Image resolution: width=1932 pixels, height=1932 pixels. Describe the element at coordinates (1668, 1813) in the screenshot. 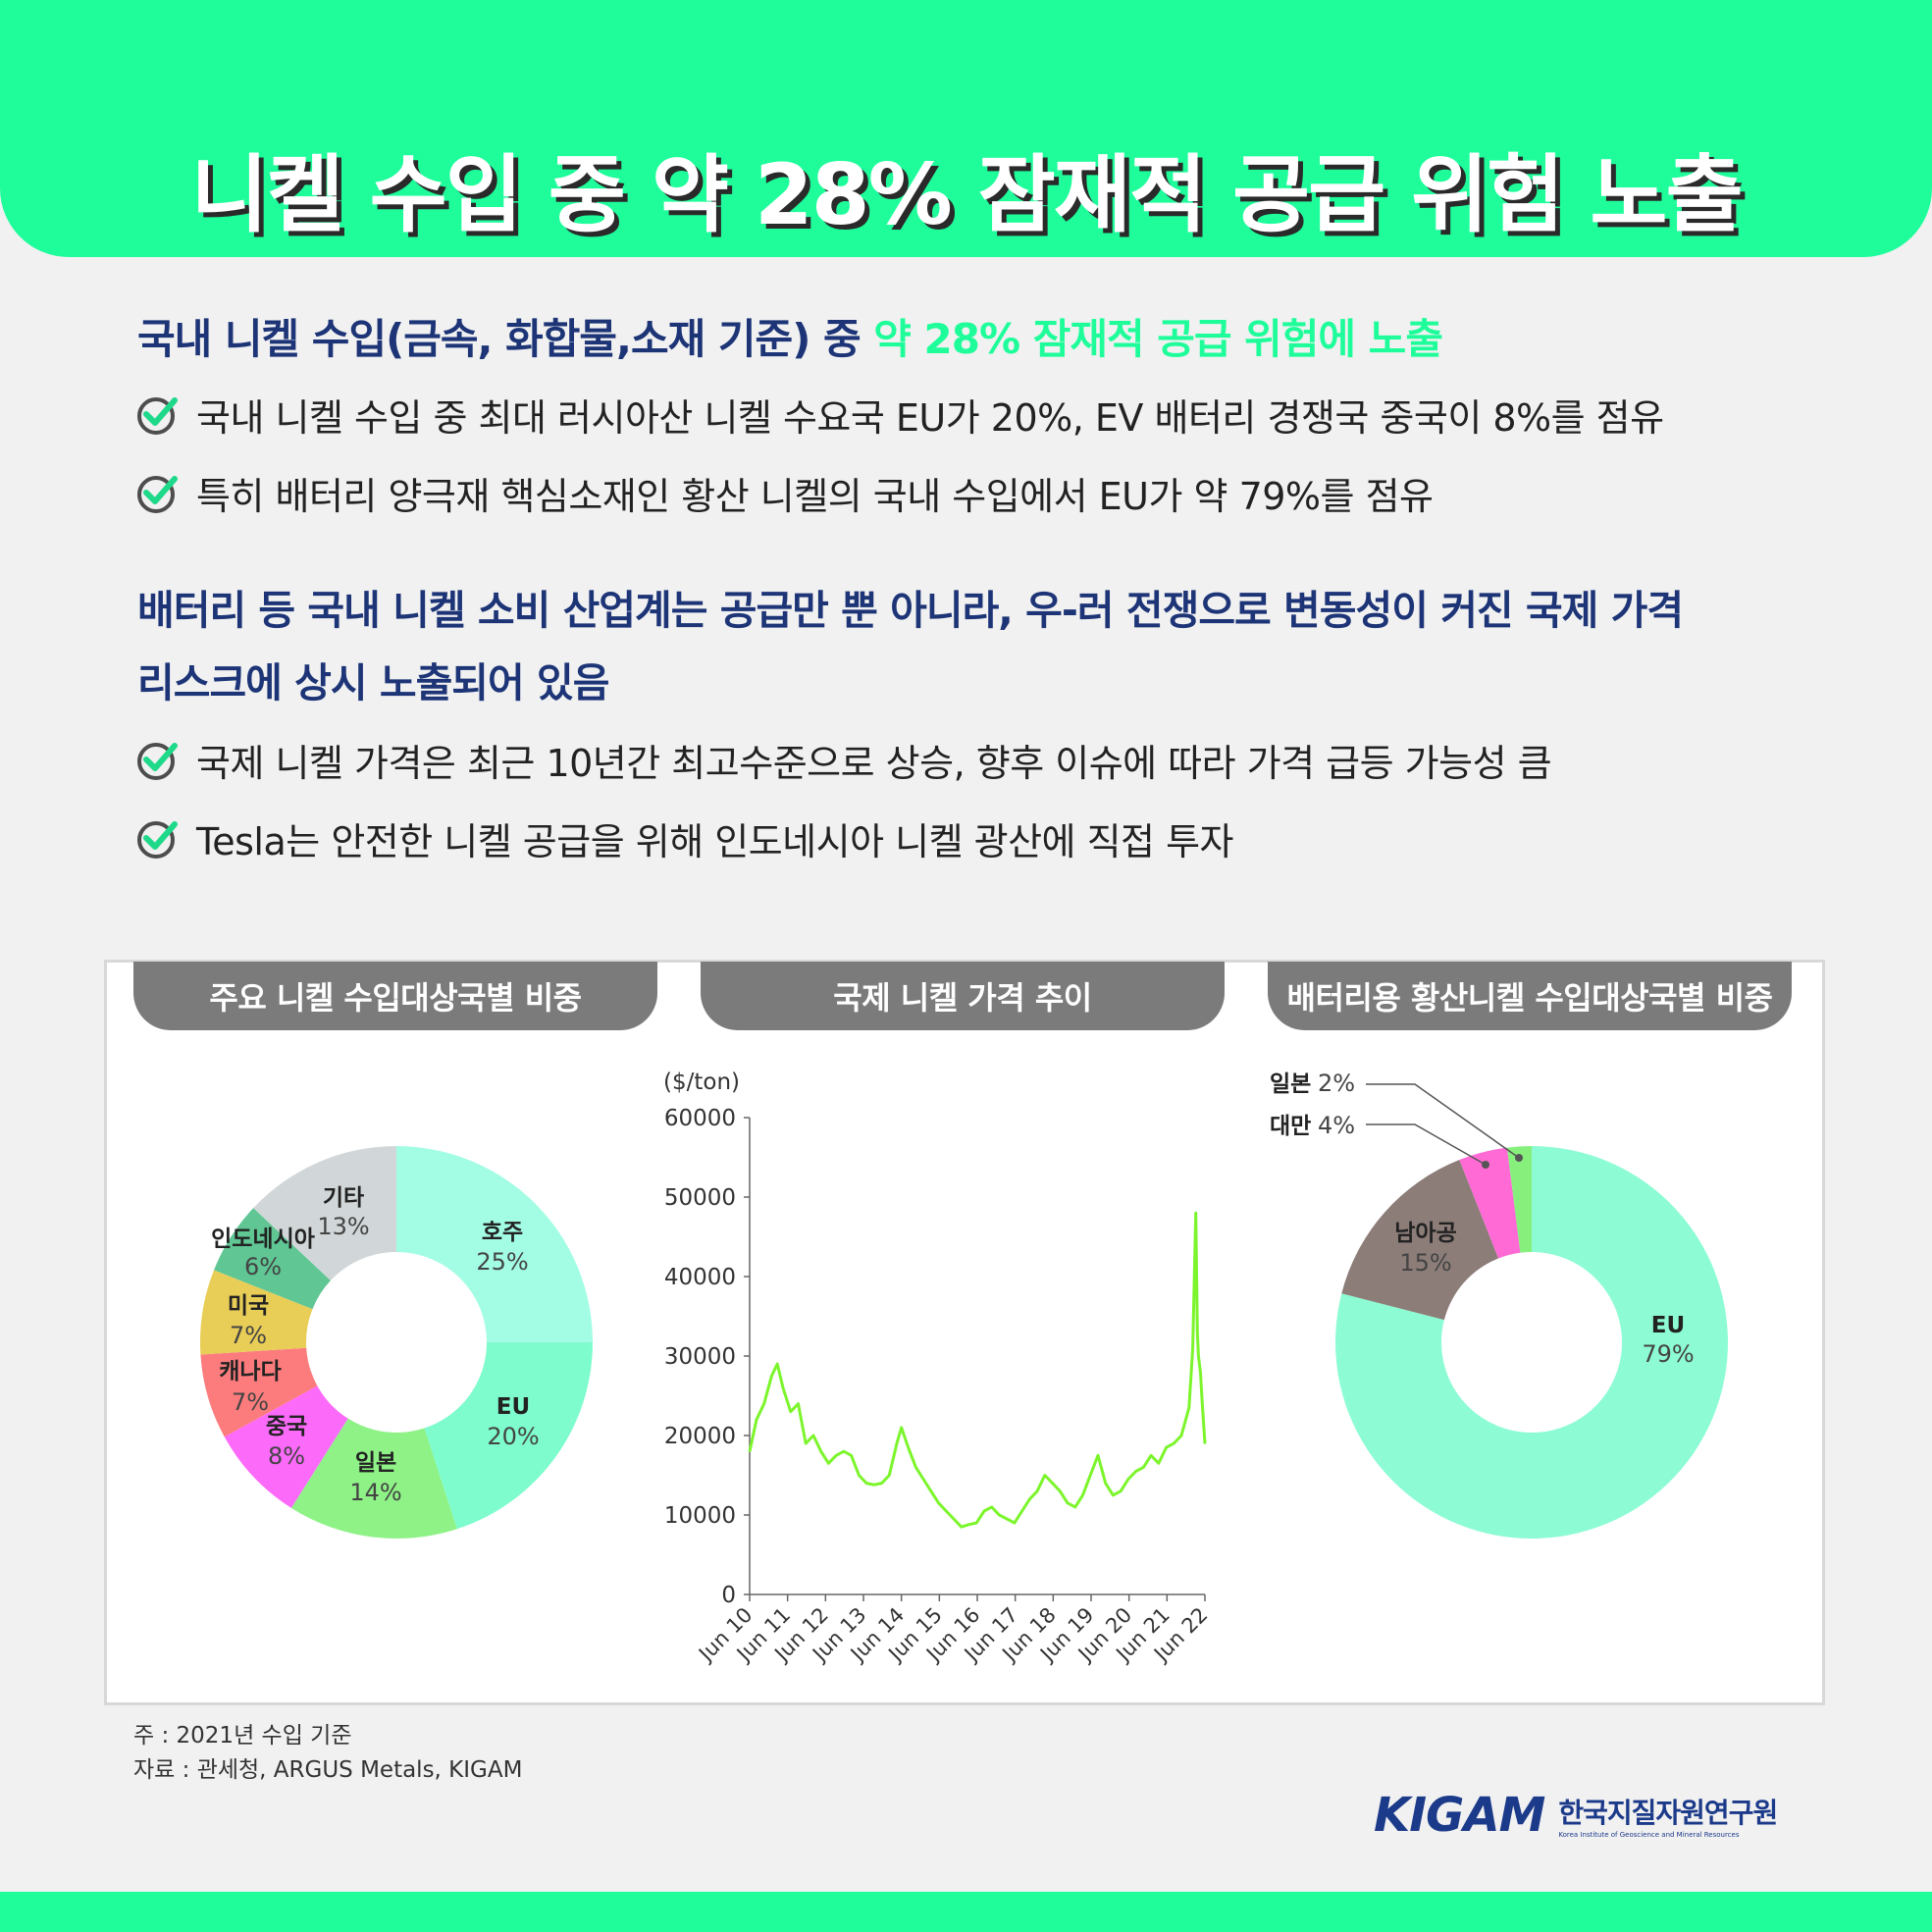

I see `logo-korean-name: 한국지질자원연구원` at that location.